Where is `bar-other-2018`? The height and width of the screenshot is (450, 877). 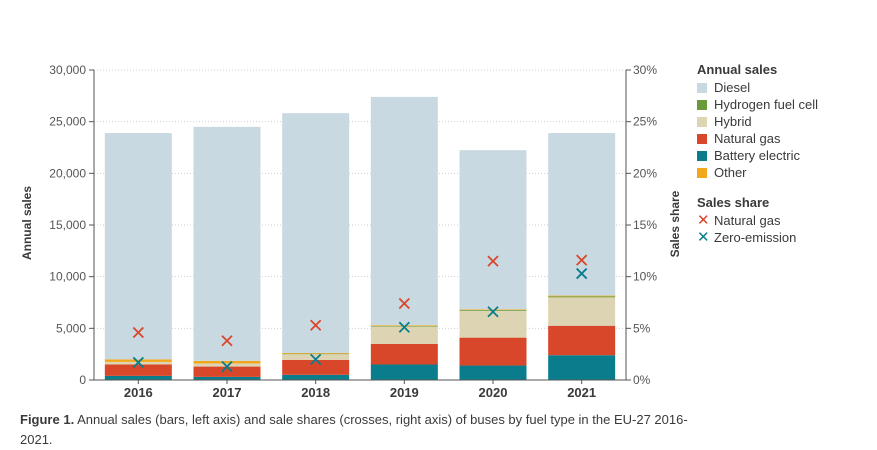 bar-other-2018 is located at coordinates (316, 353).